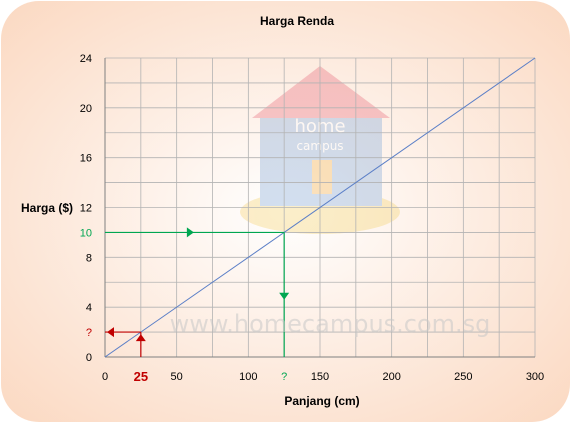 The height and width of the screenshot is (423, 571). I want to click on y-tick-label: 0, so click(89, 358).